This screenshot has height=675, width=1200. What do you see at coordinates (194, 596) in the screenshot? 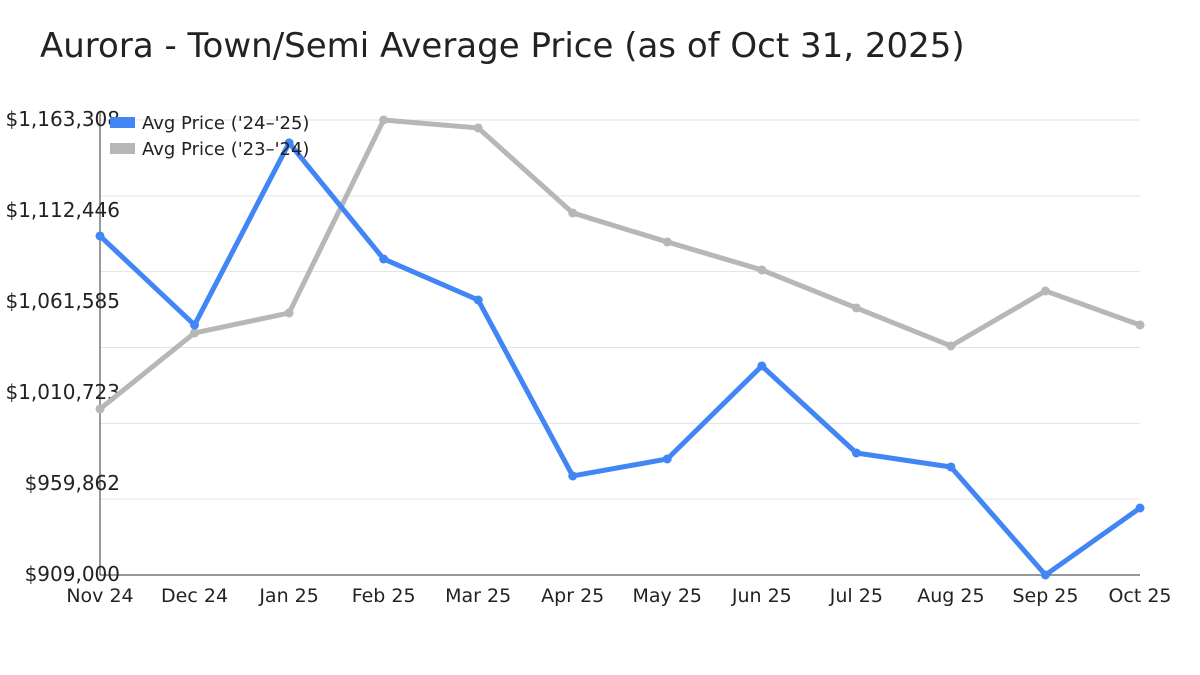
I see `x-tick-label: Dec 24` at bounding box center [194, 596].